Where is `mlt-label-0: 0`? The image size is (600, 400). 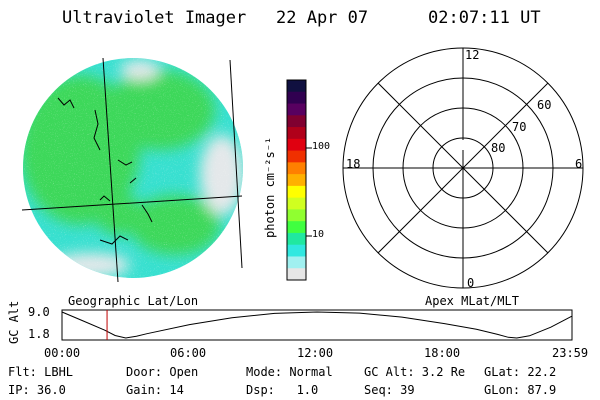
mlt-label-0: 0 is located at coordinates (471, 283).